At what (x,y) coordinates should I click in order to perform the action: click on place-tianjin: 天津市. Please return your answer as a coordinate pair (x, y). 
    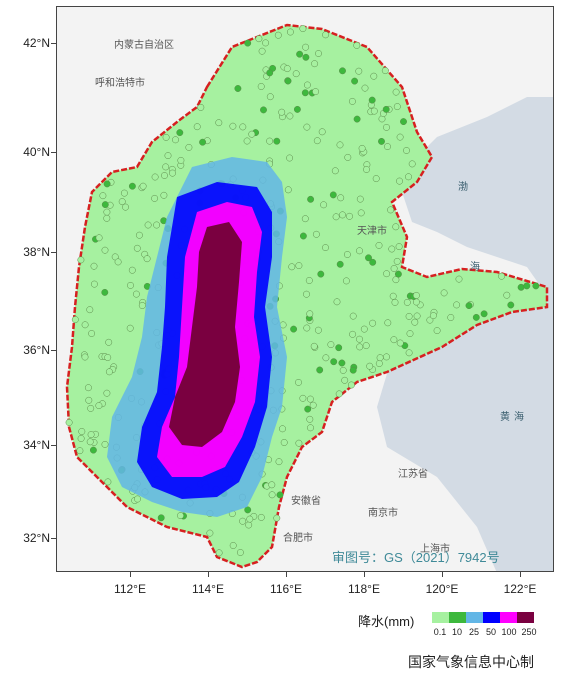
    Looking at the image, I should click on (372, 231).